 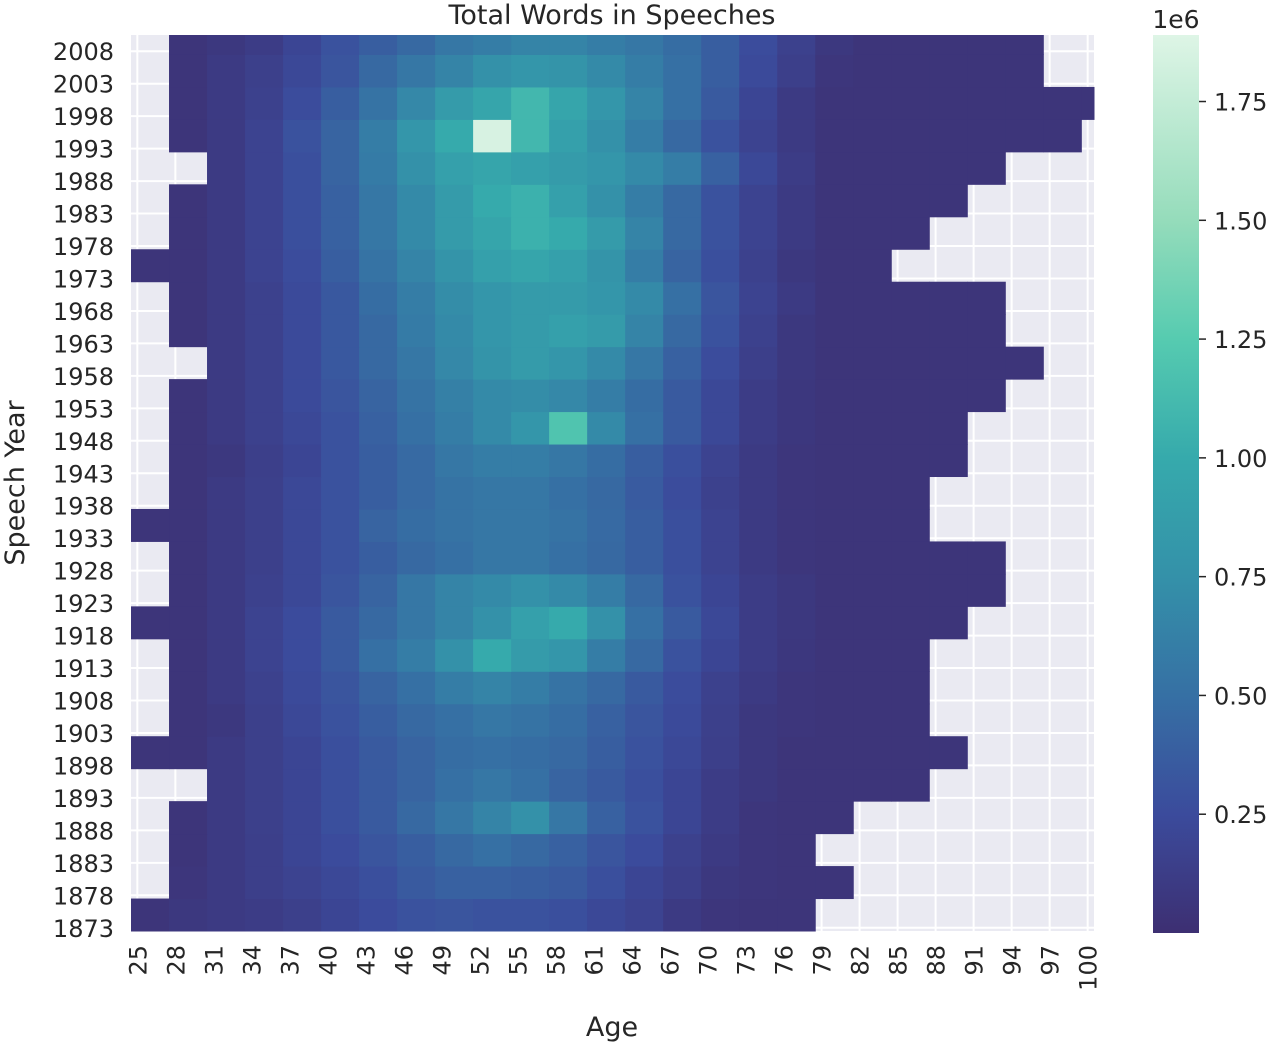 What do you see at coordinates (83, 279) in the screenshot?
I see `y-tick-label: 1973` at bounding box center [83, 279].